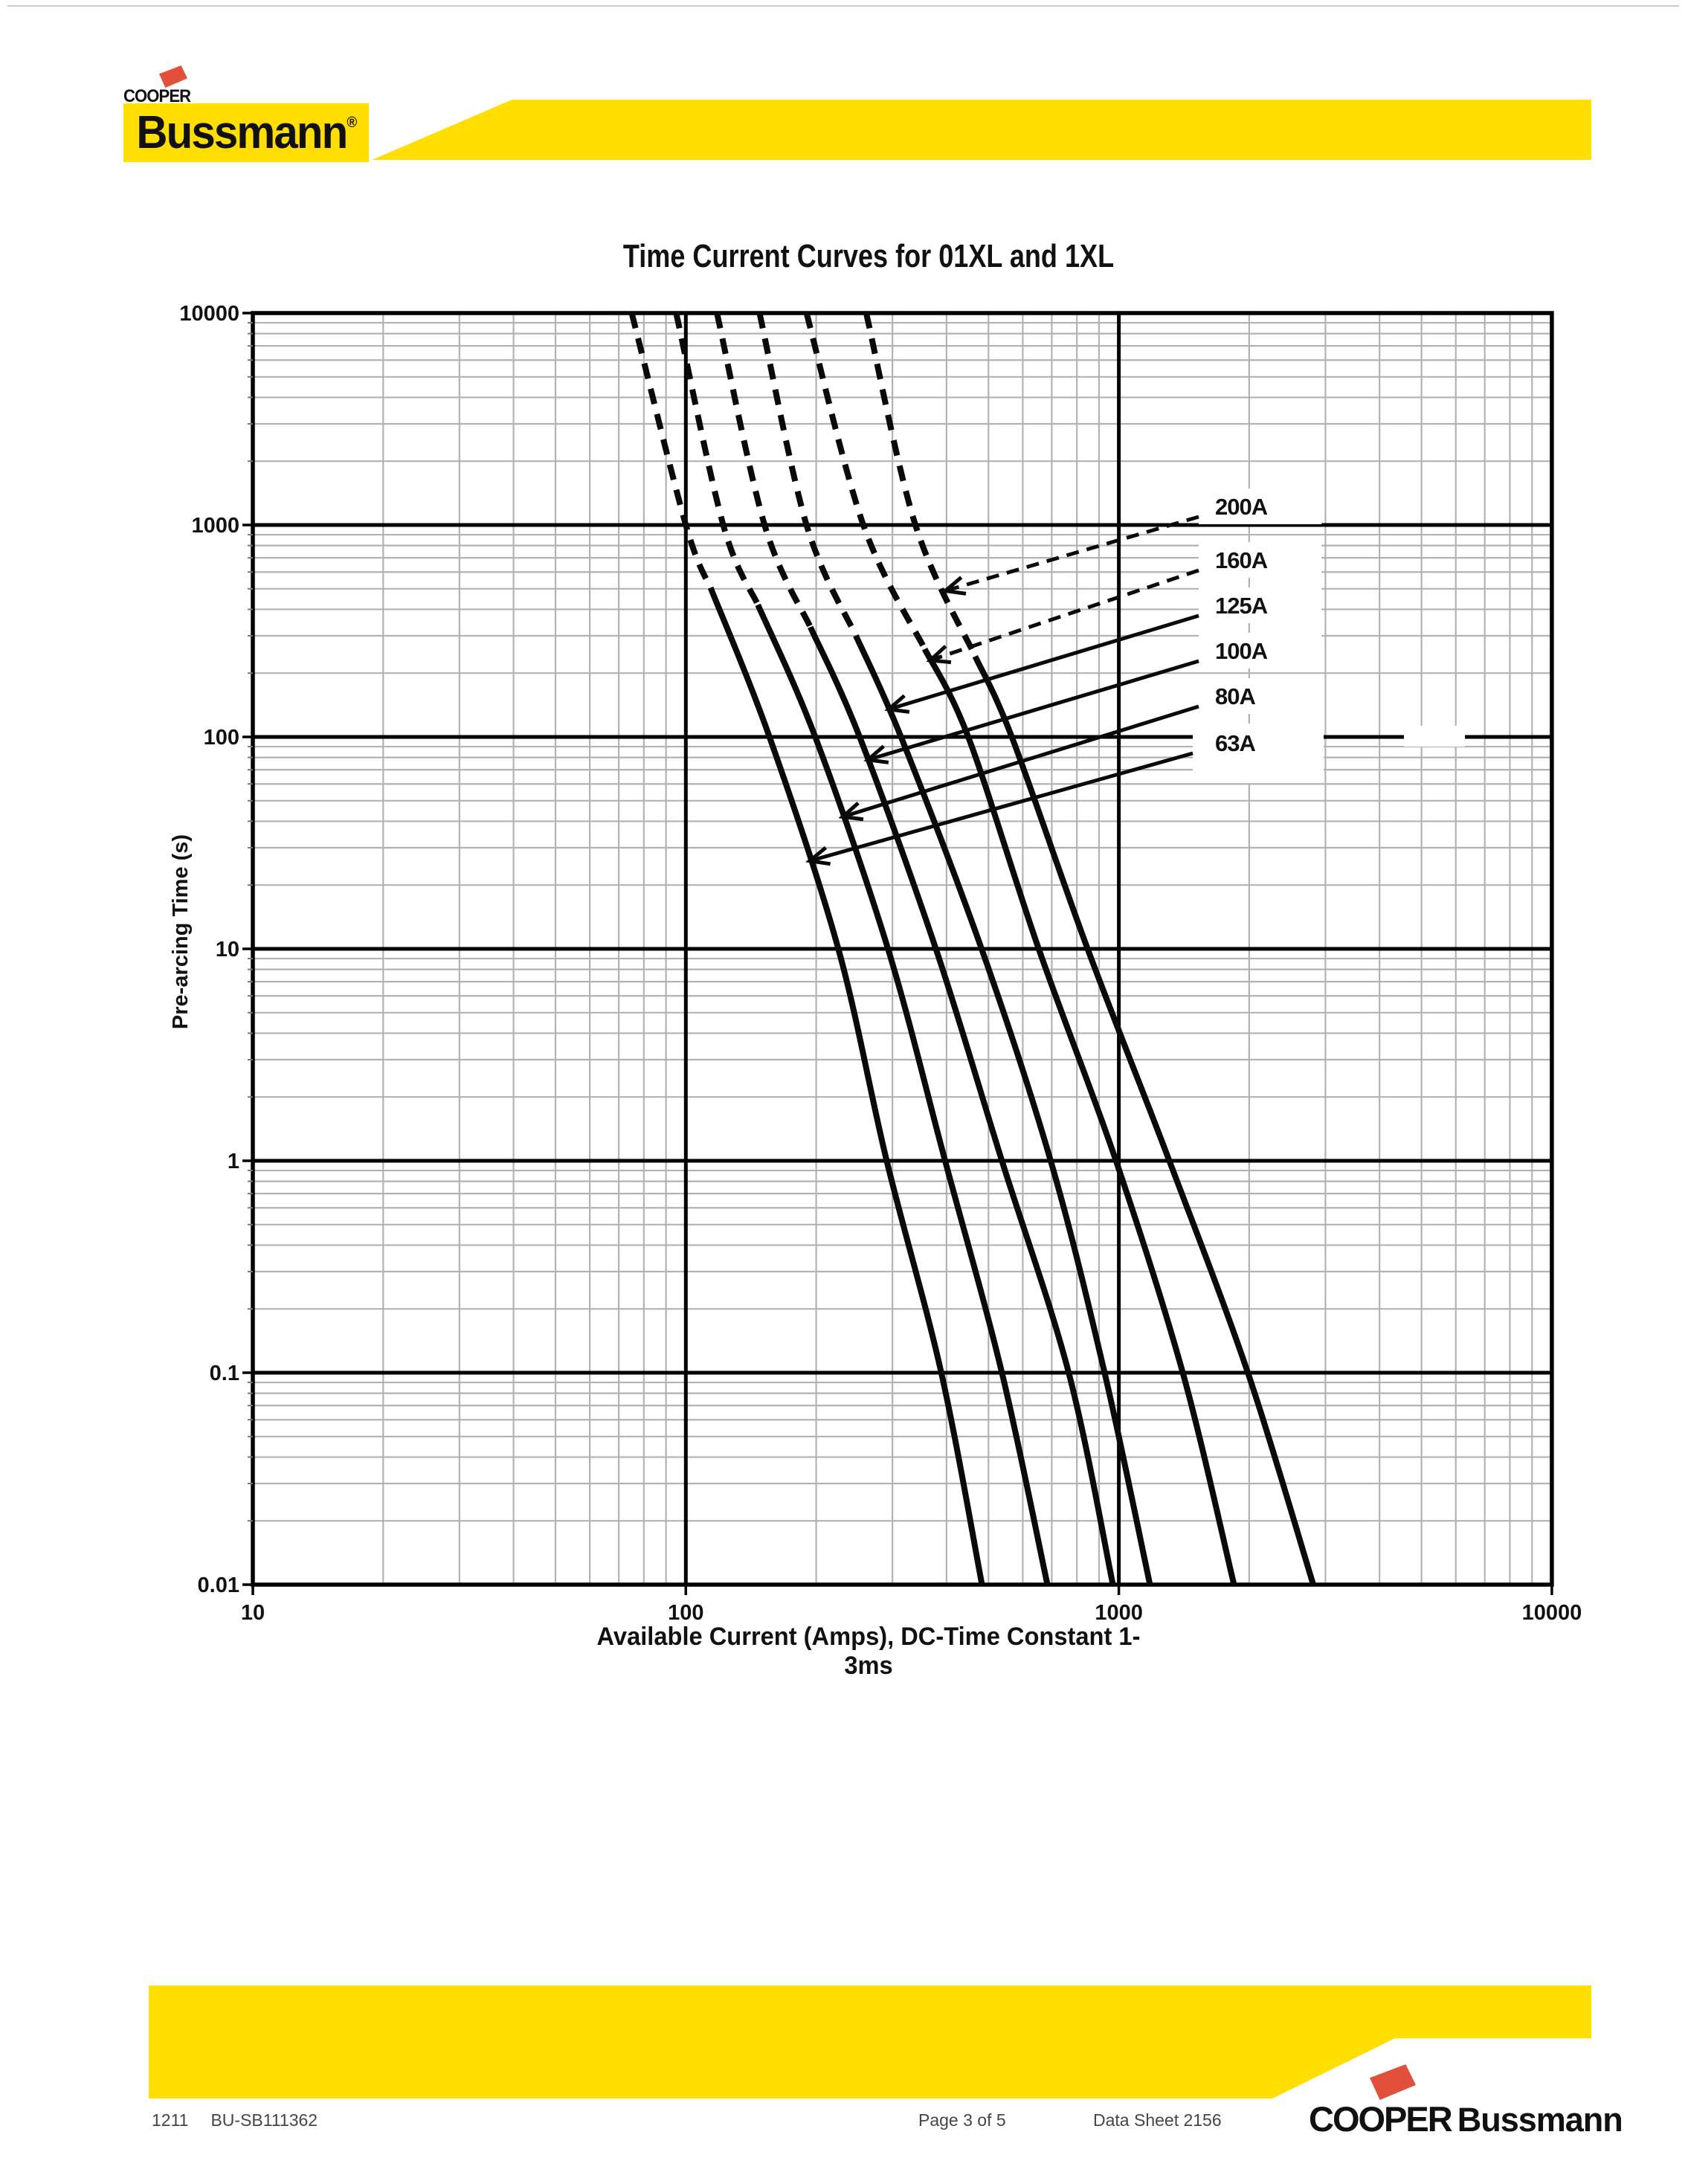 Image resolution: width=1688 pixels, height=2184 pixels. I want to click on label-bg-160A, so click(1260, 560).